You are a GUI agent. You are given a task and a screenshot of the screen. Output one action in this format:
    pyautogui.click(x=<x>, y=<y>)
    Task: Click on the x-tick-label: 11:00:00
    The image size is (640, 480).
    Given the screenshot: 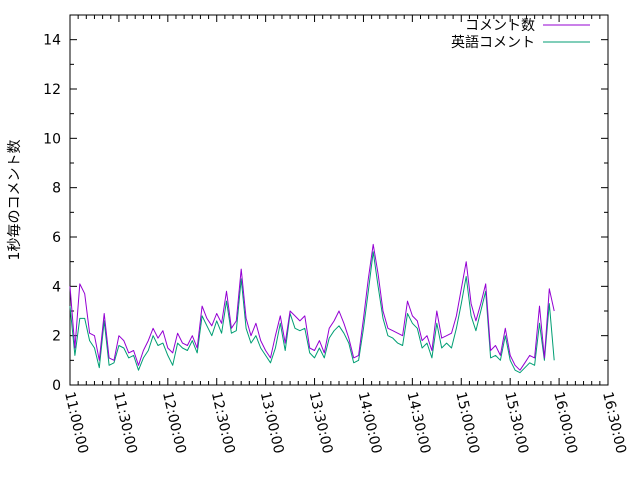 What is the action you would take?
    pyautogui.click(x=76, y=422)
    